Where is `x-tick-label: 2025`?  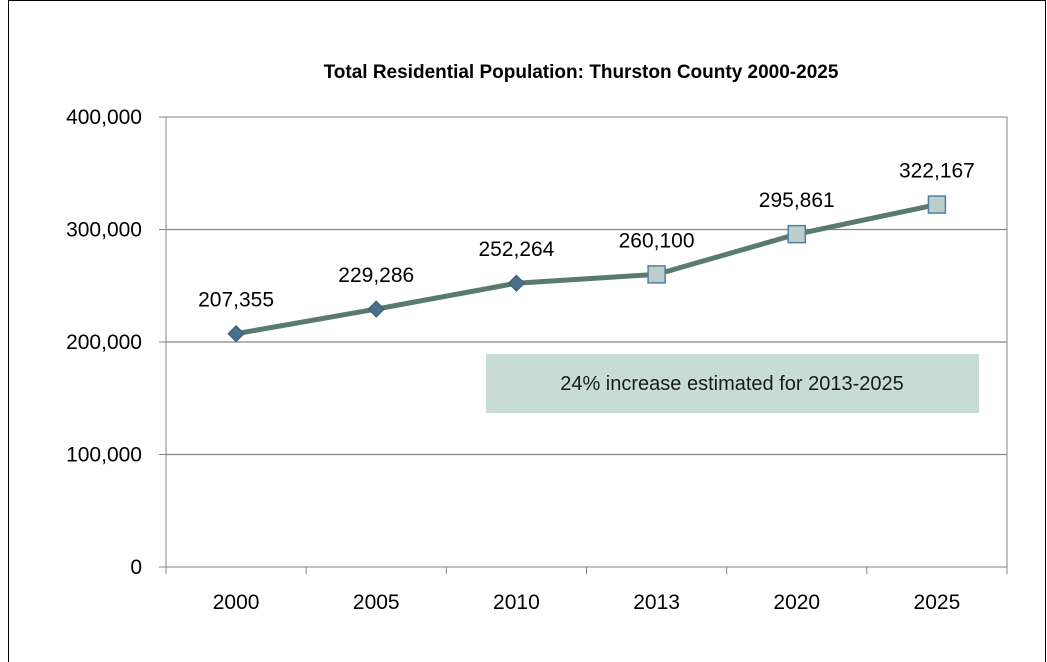 x-tick-label: 2025 is located at coordinates (937, 602).